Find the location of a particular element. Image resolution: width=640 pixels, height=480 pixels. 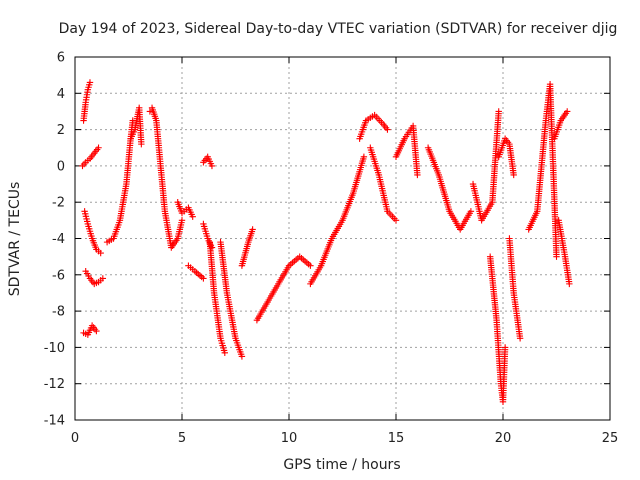

x-tick-label: 15 is located at coordinates (396, 438).